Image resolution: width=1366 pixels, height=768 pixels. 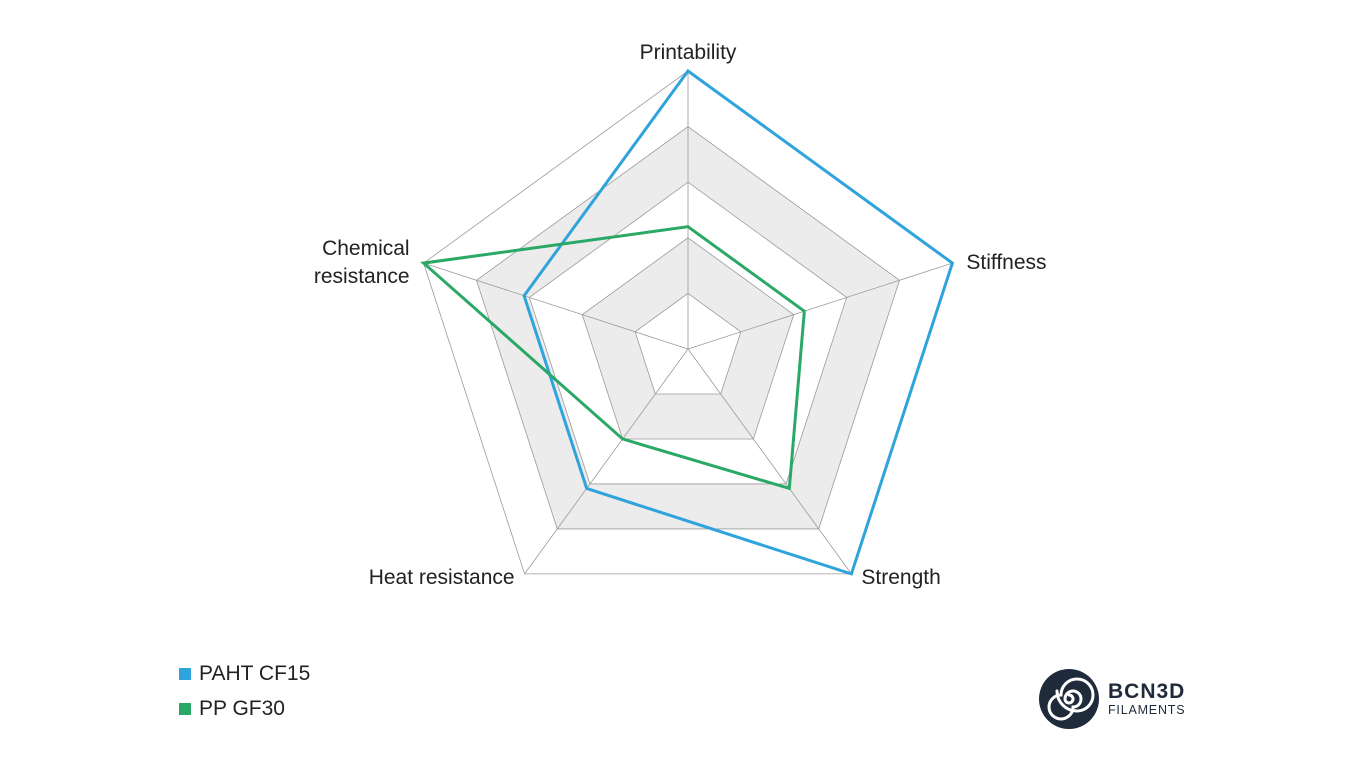 I want to click on axis-label-0: Printability, so click(x=688, y=52).